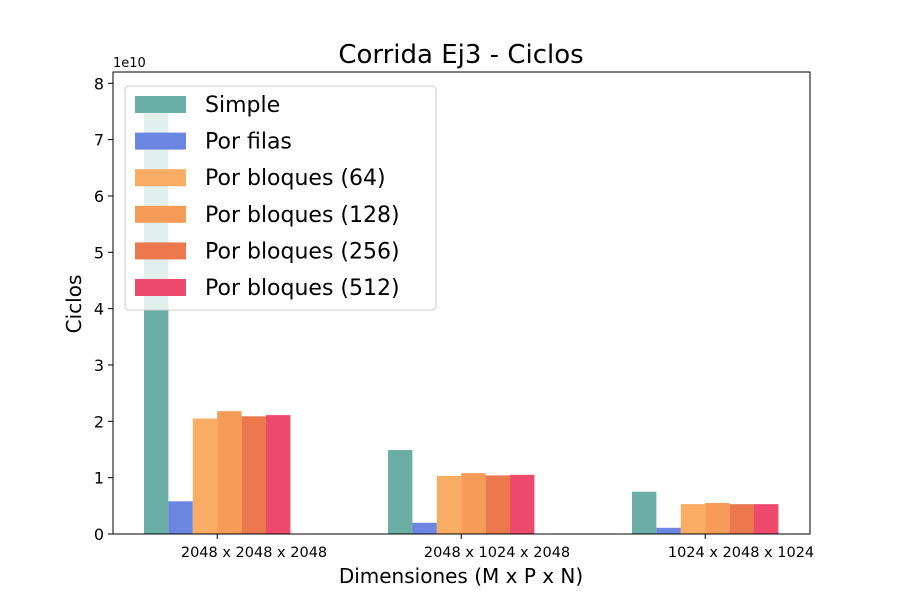 The height and width of the screenshot is (600, 900). What do you see at coordinates (99, 83) in the screenshot?
I see `y-tick-label: 8` at bounding box center [99, 83].